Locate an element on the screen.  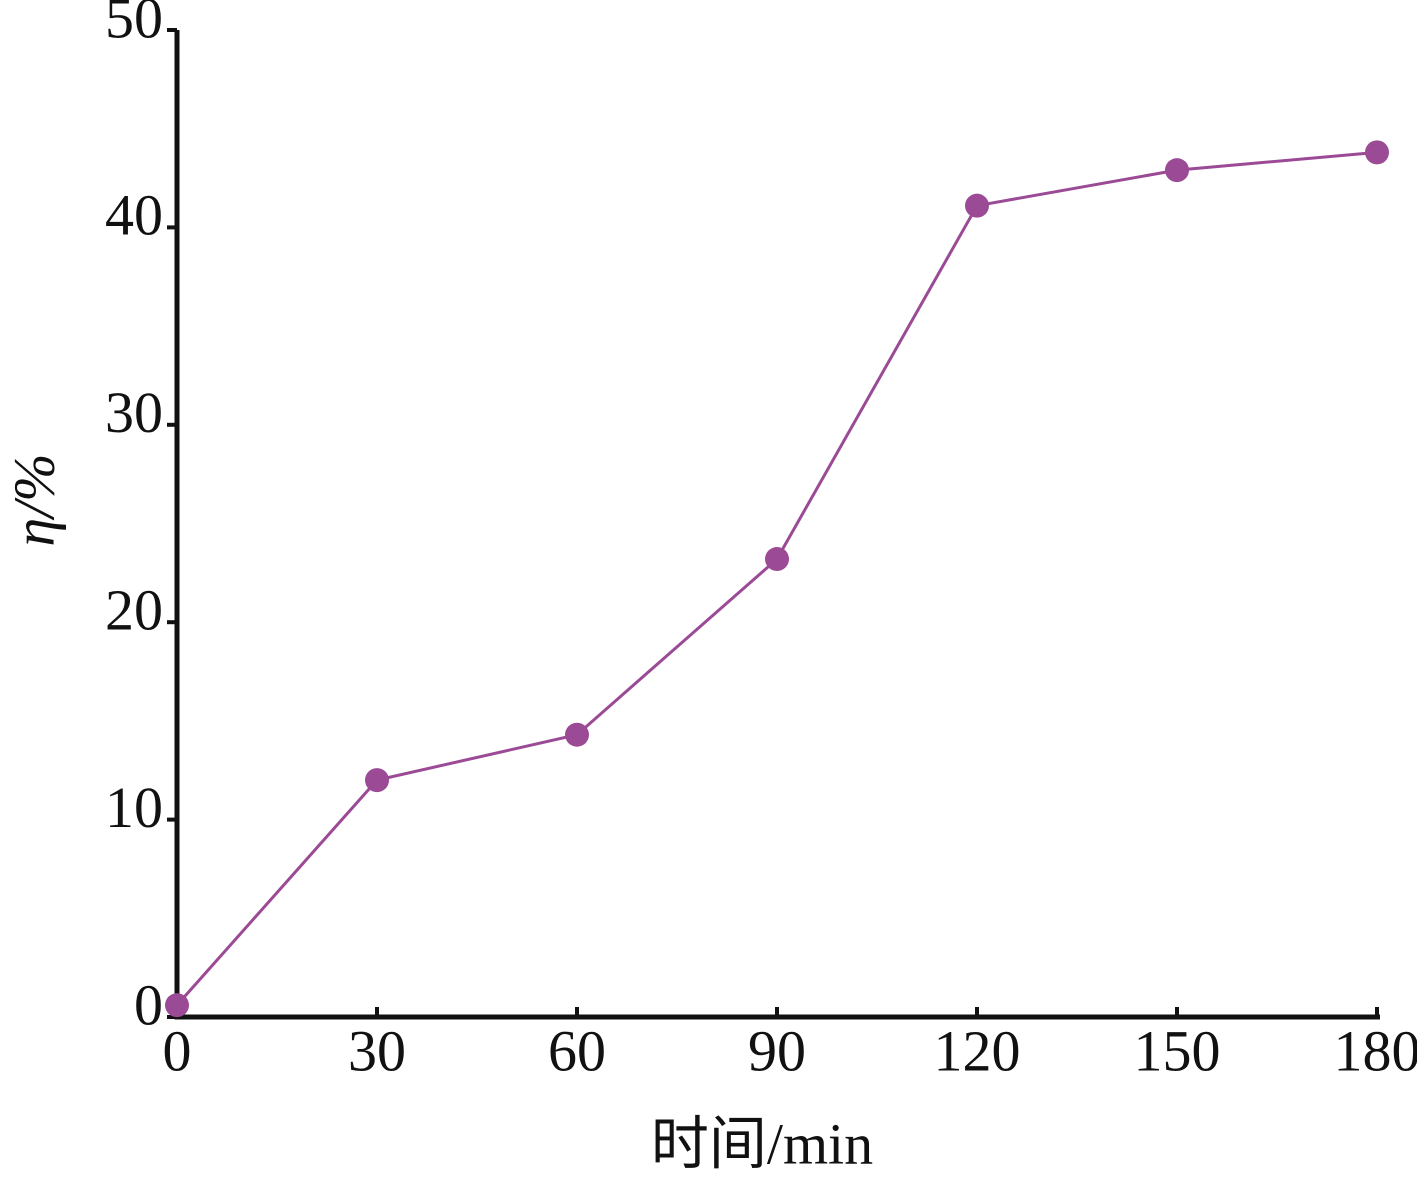
y-tick-label: 50 is located at coordinates (134, 25).